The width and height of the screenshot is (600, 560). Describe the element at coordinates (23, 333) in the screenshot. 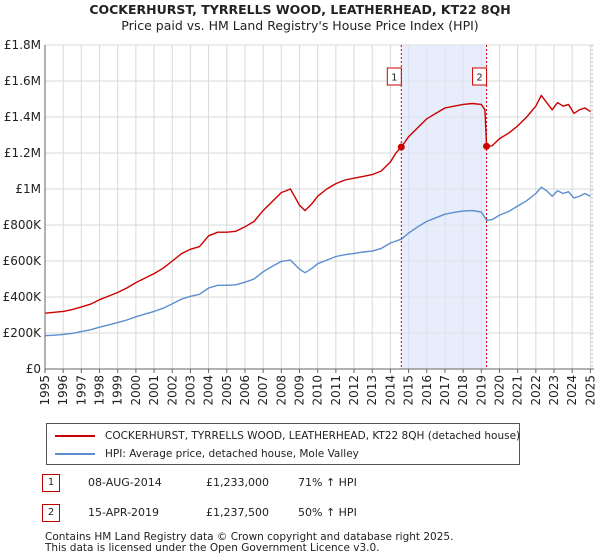

I see `y-tick-label: £200K` at that location.